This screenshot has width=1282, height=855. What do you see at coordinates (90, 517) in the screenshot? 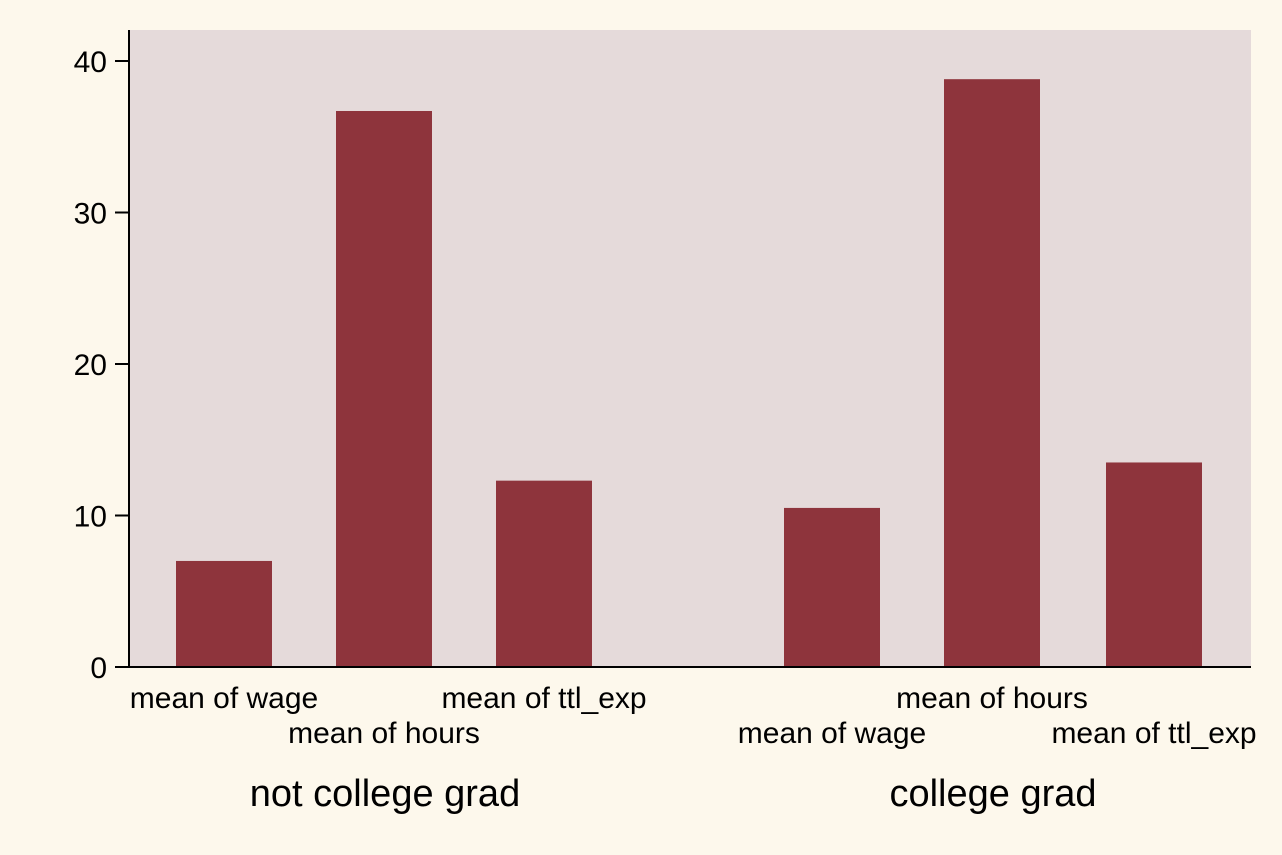
I see `y-tick-label: 10` at bounding box center [90, 517].